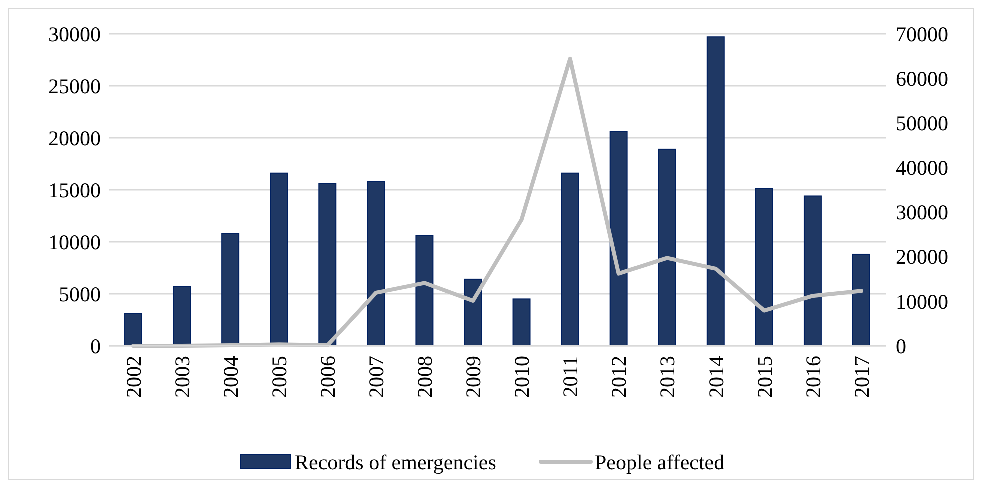 The width and height of the screenshot is (982, 488). Describe the element at coordinates (74, 34) in the screenshot. I see `y-tick-label: 30000` at that location.